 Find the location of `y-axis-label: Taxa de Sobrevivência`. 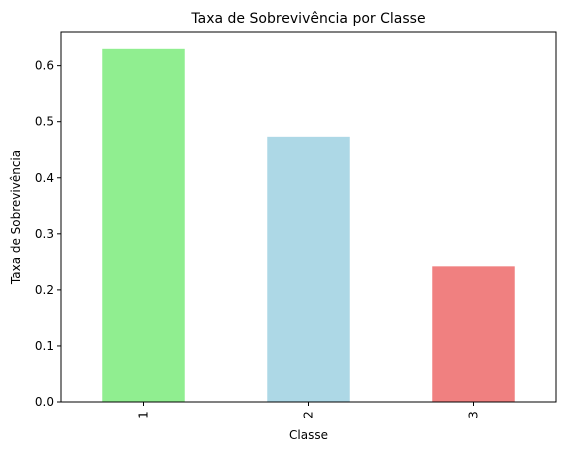

y-axis-label: Taxa de Sobrevivência is located at coordinates (16, 217).